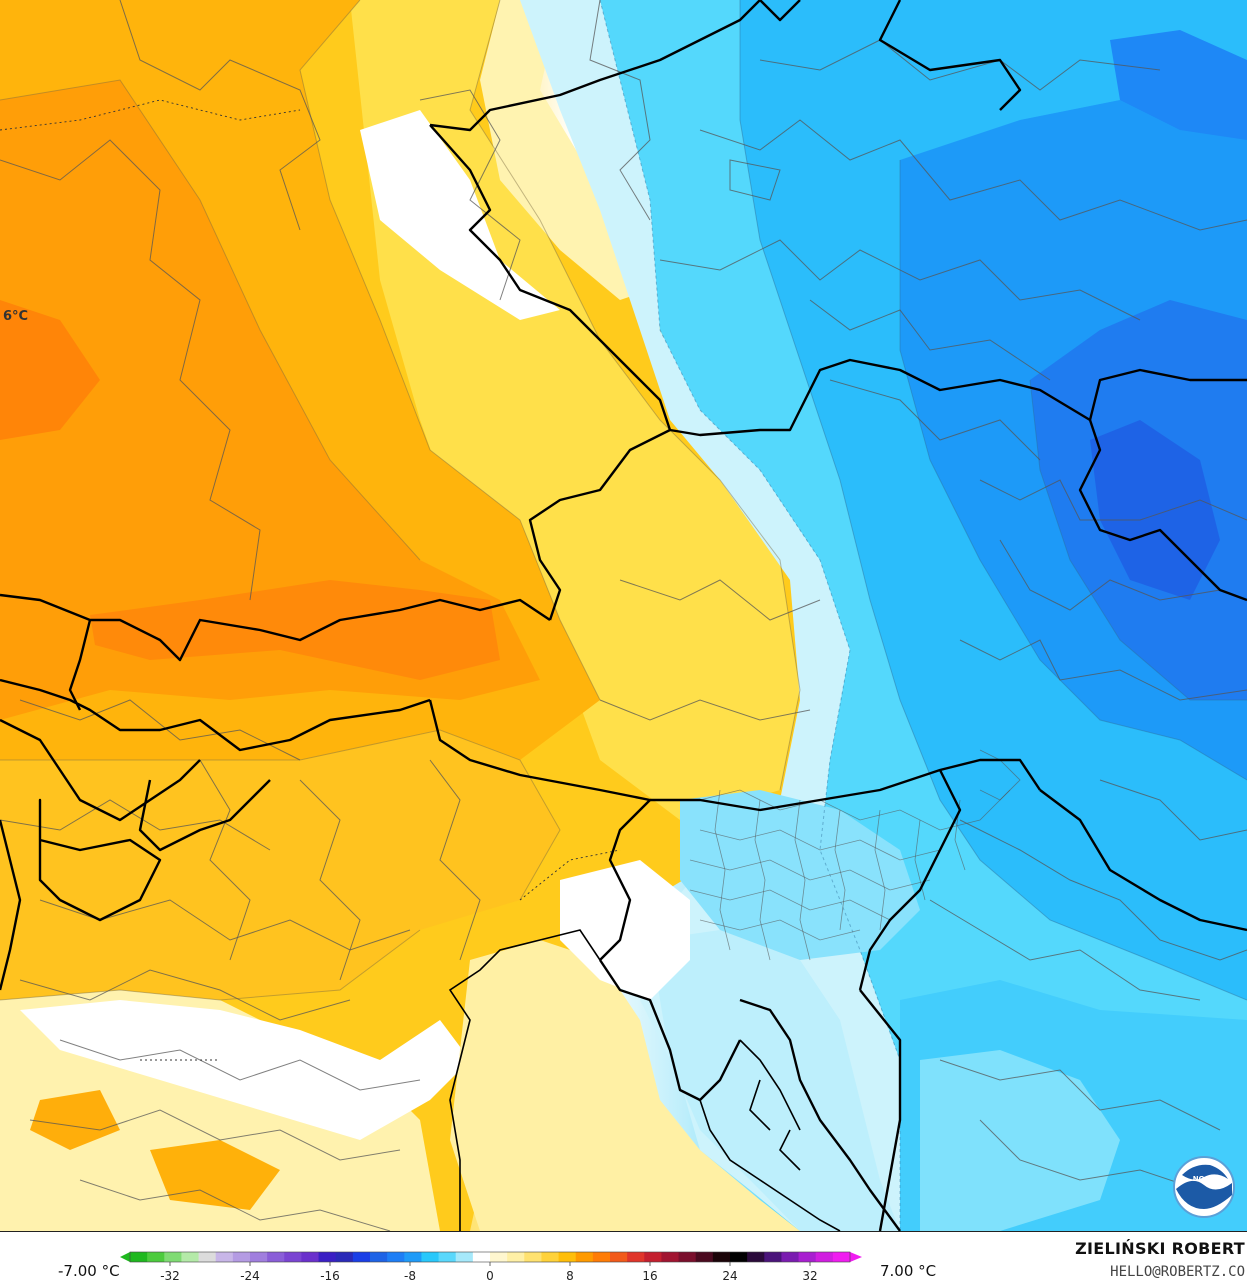  What do you see at coordinates (410, 1276) in the screenshot?
I see `colorbar-tick-label: -8` at bounding box center [410, 1276].